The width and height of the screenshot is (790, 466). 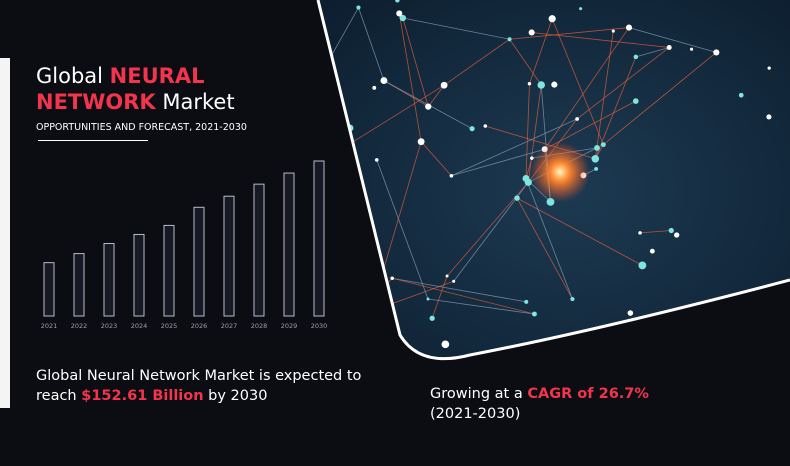 I want to click on bar-2027, so click(x=229, y=256).